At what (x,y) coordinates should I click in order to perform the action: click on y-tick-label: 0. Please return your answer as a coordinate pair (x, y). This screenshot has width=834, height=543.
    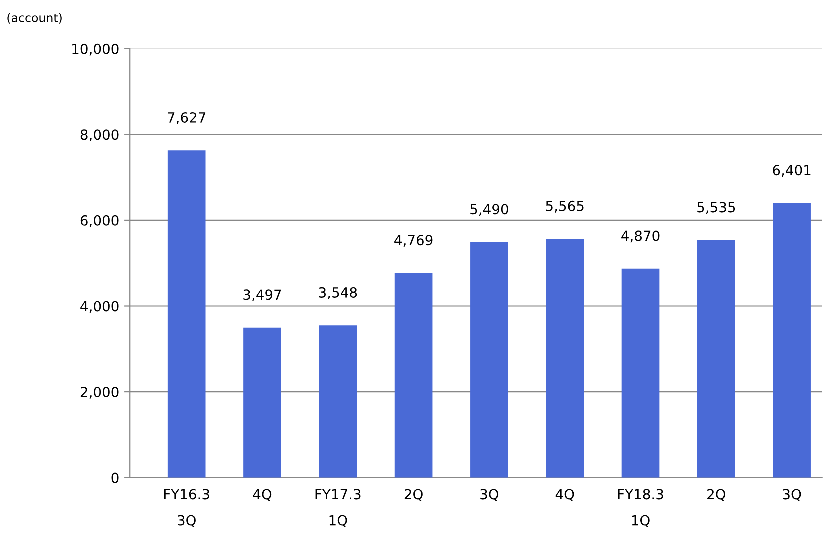
    Looking at the image, I should click on (115, 478).